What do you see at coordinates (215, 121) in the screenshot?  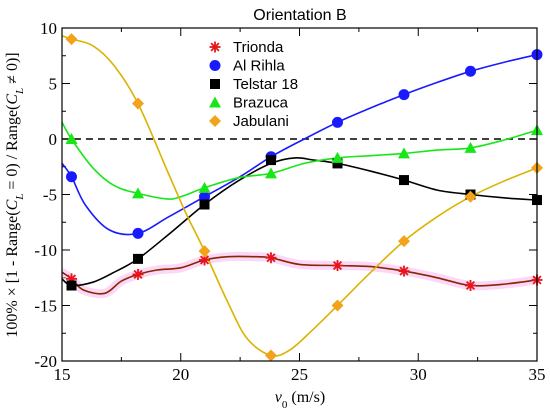 I see `legend-marker-jabulani` at bounding box center [215, 121].